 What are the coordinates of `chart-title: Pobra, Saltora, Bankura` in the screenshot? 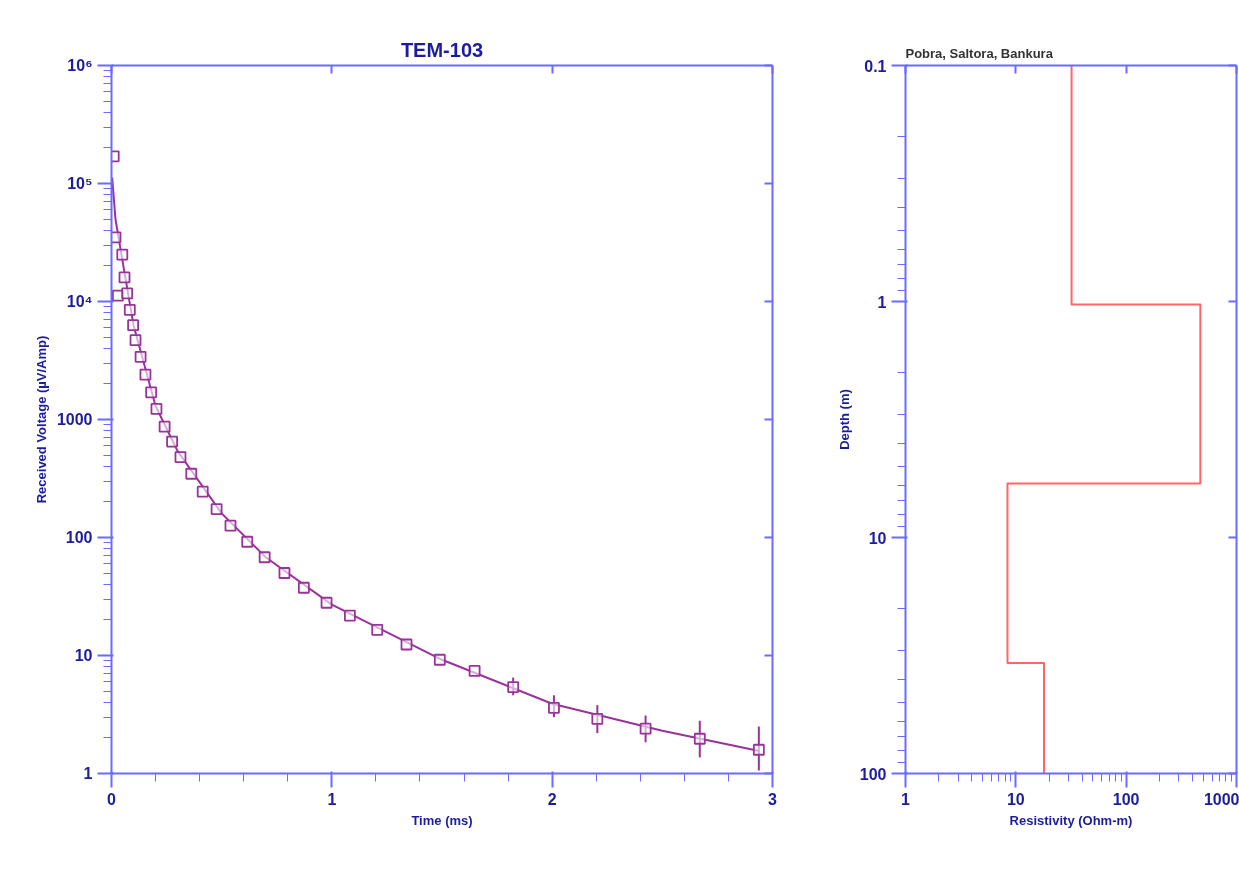 It's located at (979, 53).